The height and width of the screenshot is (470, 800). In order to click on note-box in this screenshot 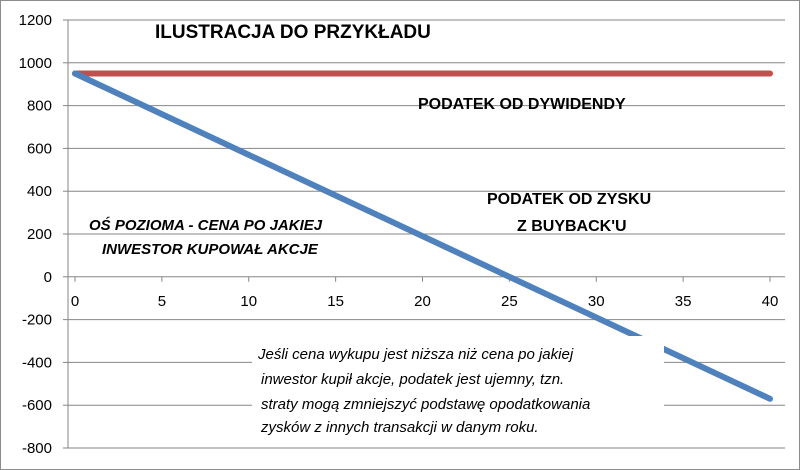, I will do `click(458, 389)`.